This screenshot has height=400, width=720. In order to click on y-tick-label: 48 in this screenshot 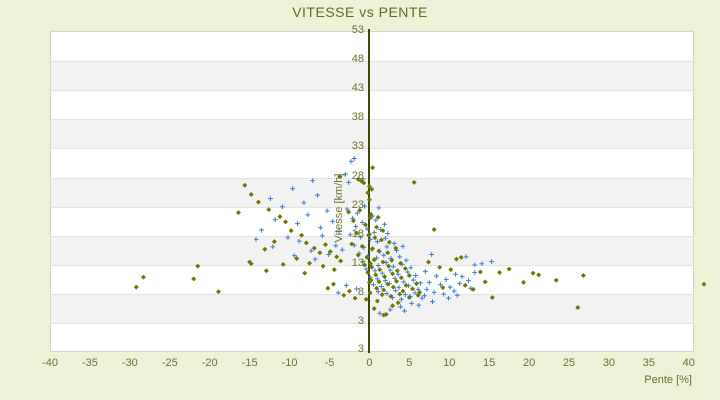, I will do `click(357, 59)`.